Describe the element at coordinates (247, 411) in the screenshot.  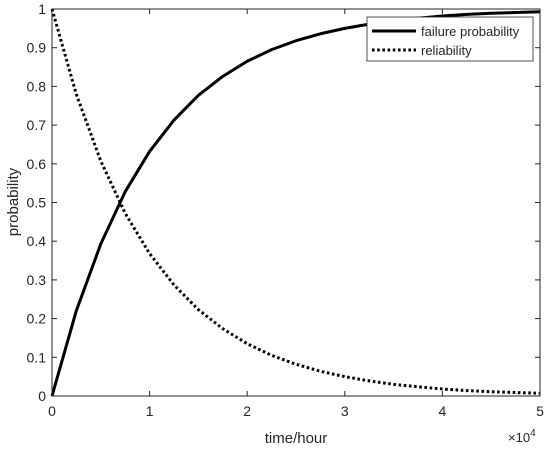
I see `x-tick-label: 2` at that location.